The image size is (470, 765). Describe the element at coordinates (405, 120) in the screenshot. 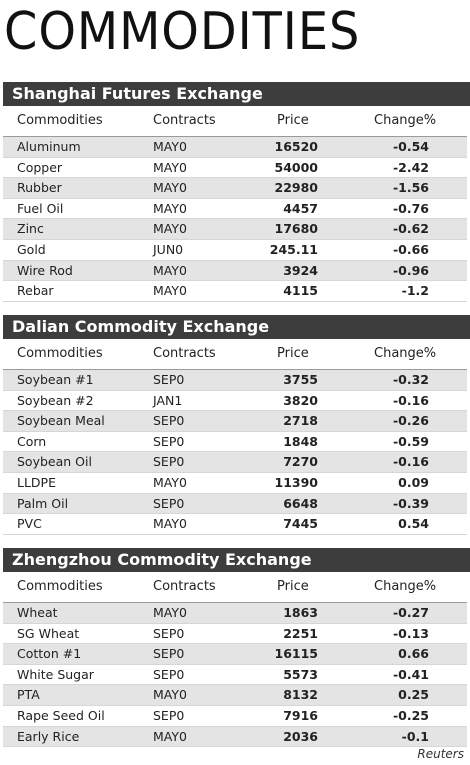

I see `column-header: Change%` at that location.